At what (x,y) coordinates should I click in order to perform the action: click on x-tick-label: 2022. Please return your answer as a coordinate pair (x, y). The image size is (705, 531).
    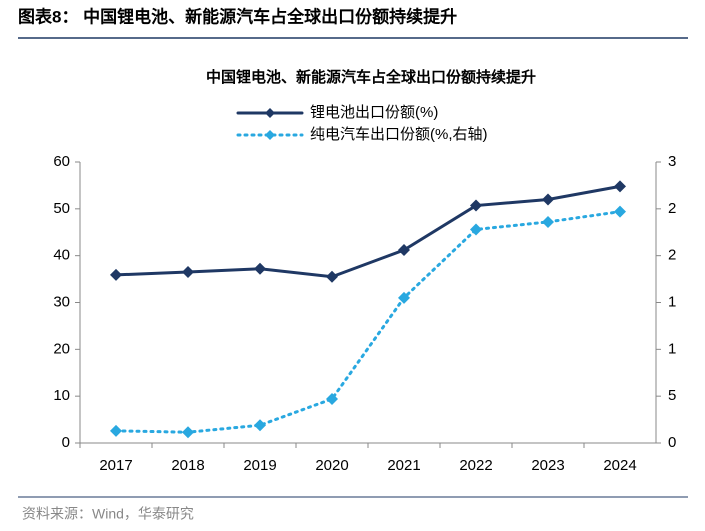
    Looking at the image, I should click on (475, 465).